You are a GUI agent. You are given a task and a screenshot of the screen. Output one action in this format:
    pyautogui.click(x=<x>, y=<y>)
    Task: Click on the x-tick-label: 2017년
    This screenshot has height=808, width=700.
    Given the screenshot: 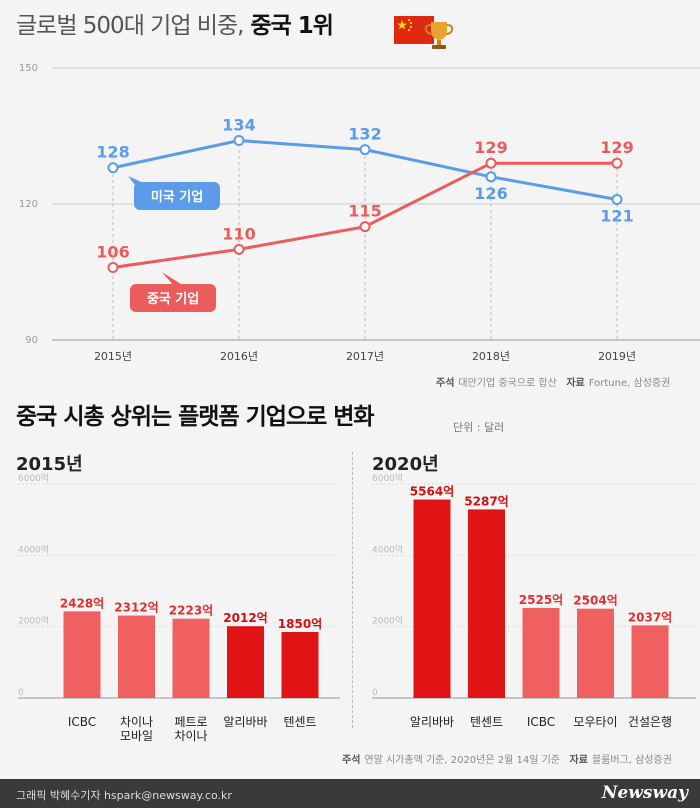 What is the action you would take?
    pyautogui.click(x=365, y=356)
    